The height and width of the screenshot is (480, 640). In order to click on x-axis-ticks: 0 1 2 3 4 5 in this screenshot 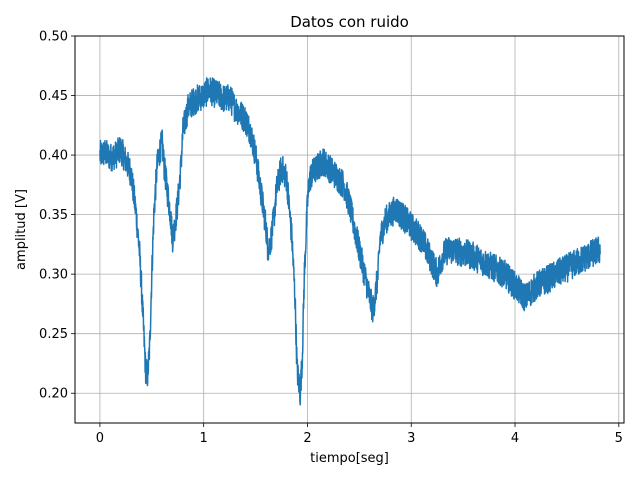, I will do `click(359, 434)`.